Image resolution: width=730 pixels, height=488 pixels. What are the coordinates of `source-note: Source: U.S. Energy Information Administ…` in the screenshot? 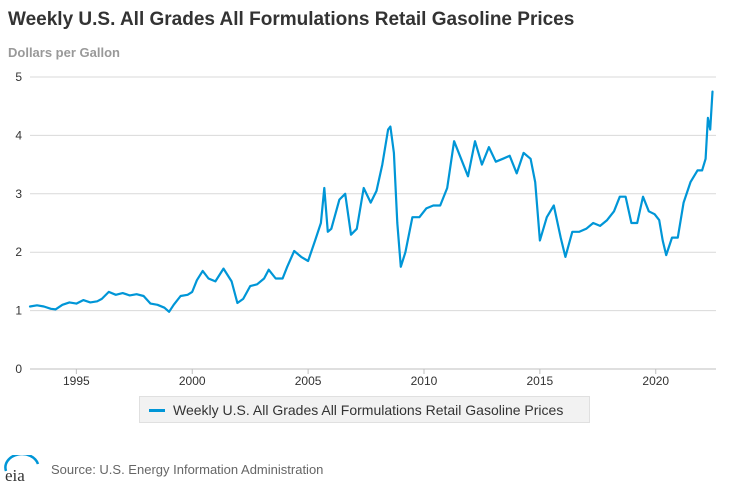 It's located at (187, 469).